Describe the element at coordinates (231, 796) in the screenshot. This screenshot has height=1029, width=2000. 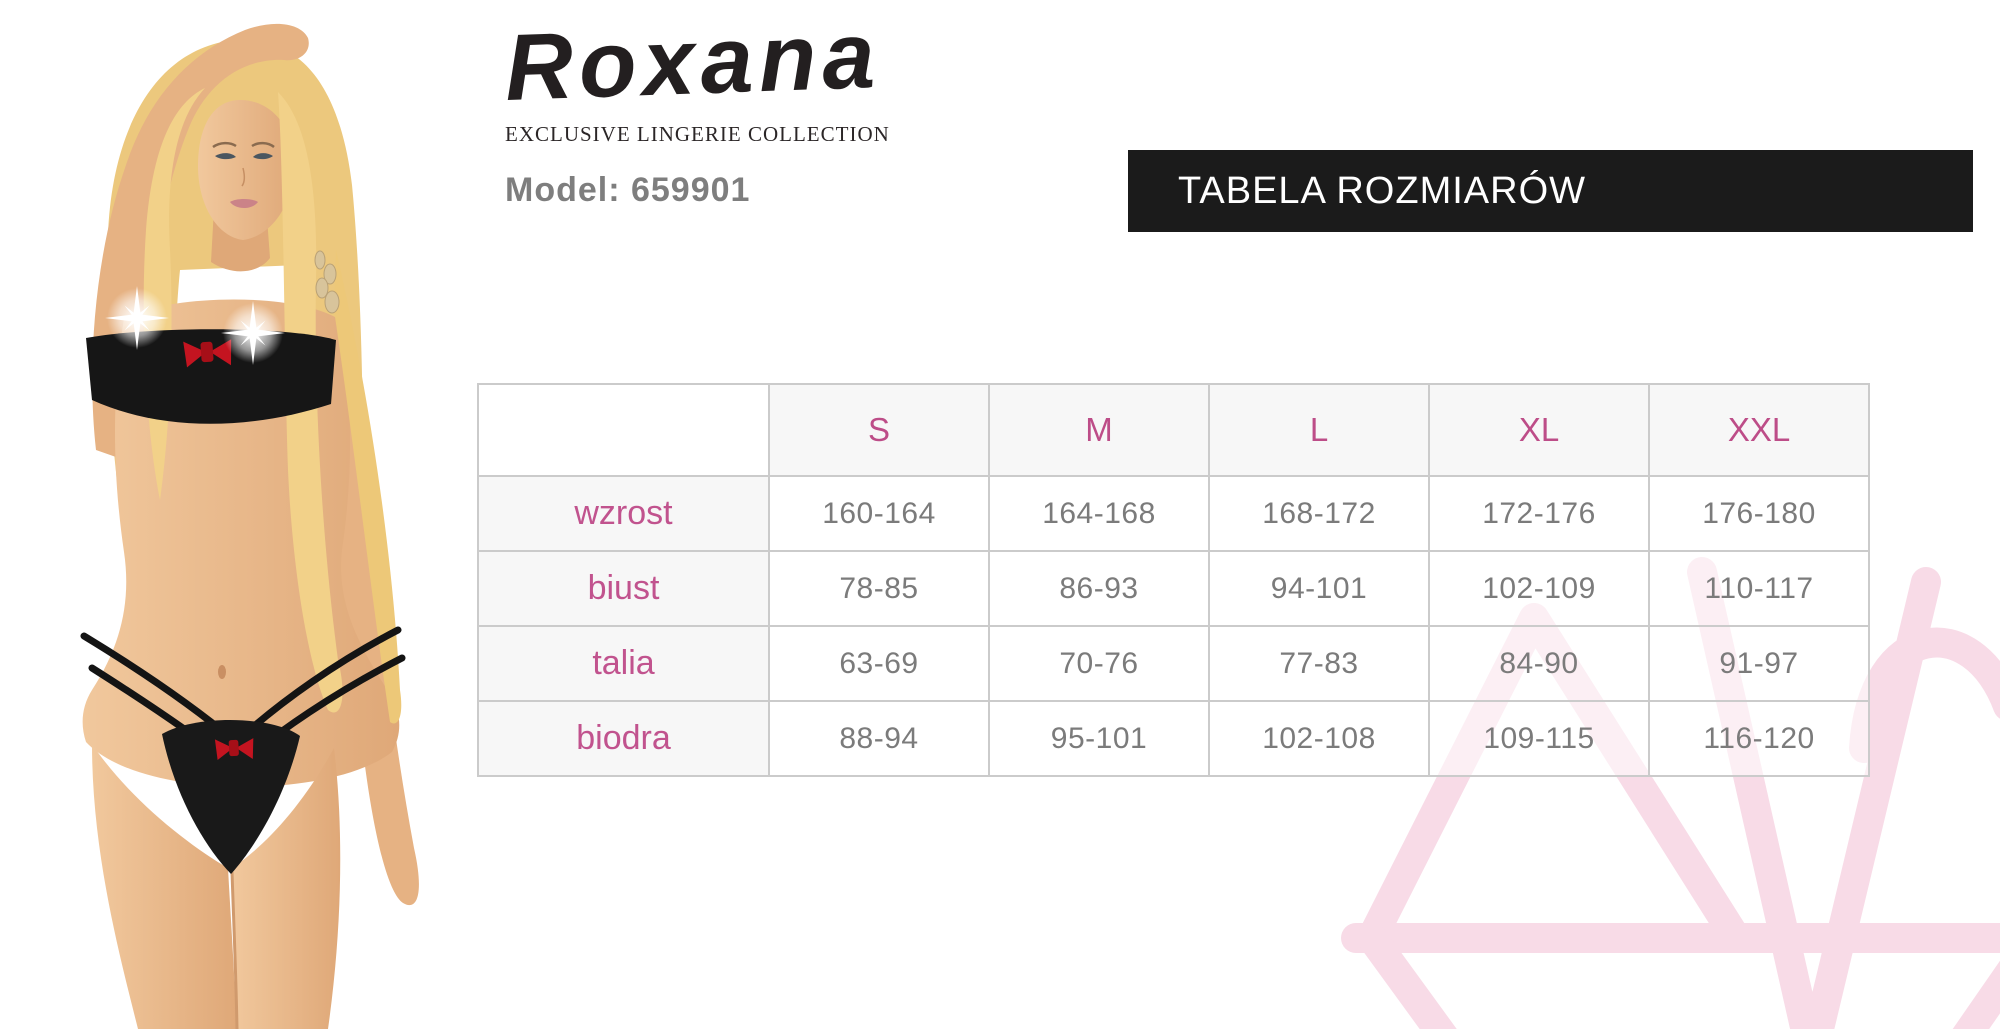
I see `panties-fabric` at that location.